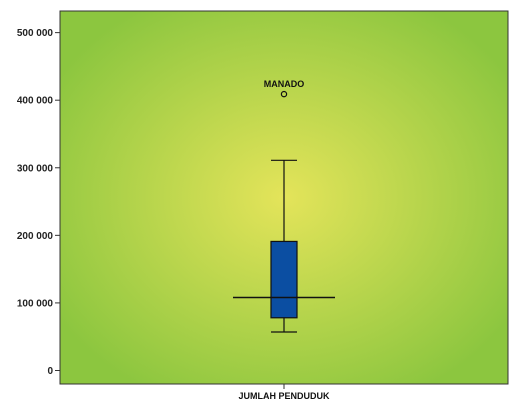 Image resolution: width=510 pixels, height=403 pixels. I want to click on outlier-point, so click(284, 94).